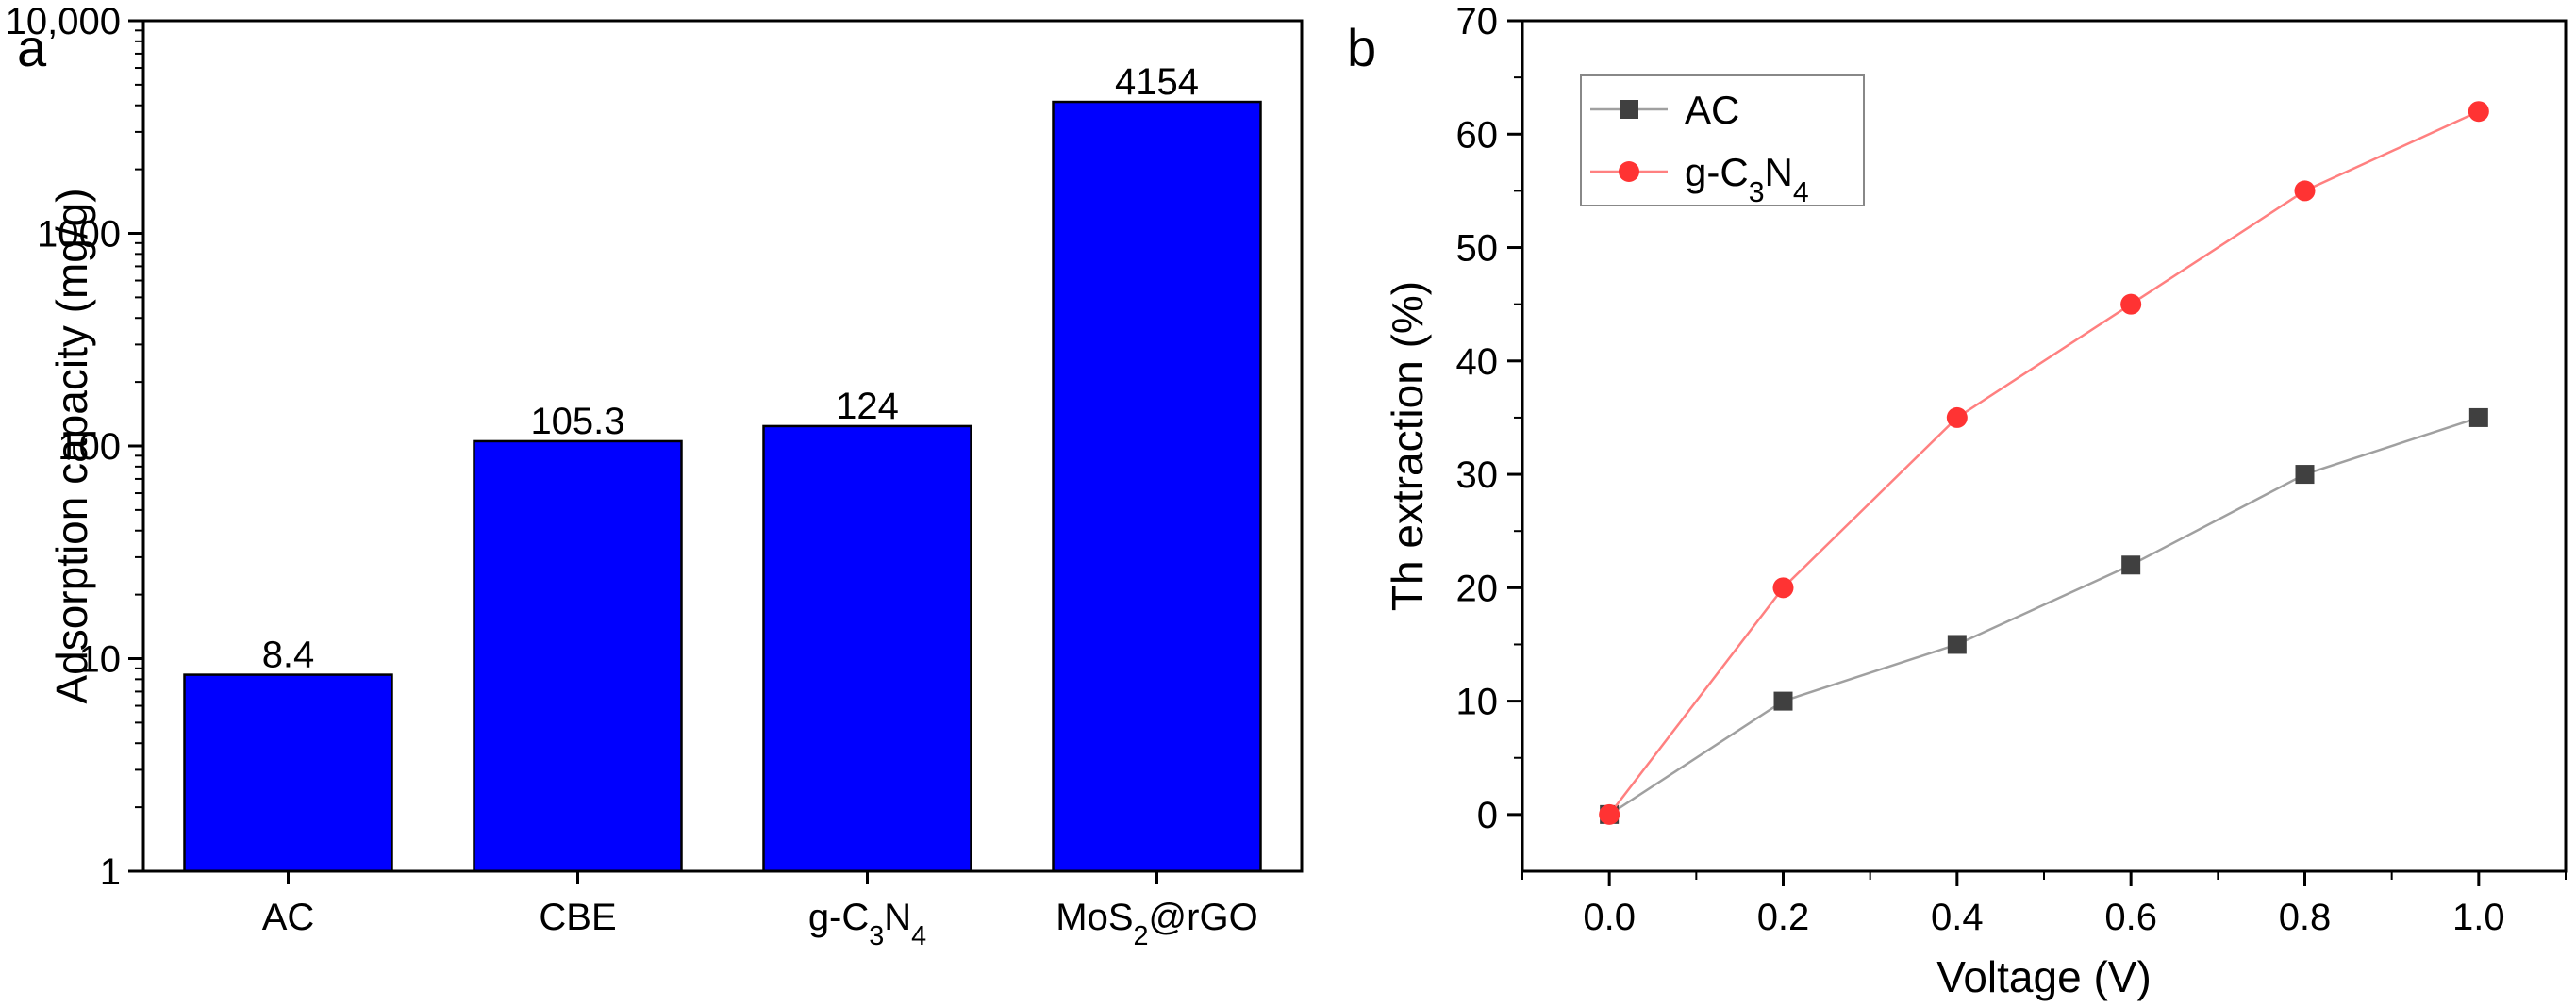  Describe the element at coordinates (1156, 924) in the screenshot. I see `panel-a-x-tick-label: MoS2@rGO` at that location.